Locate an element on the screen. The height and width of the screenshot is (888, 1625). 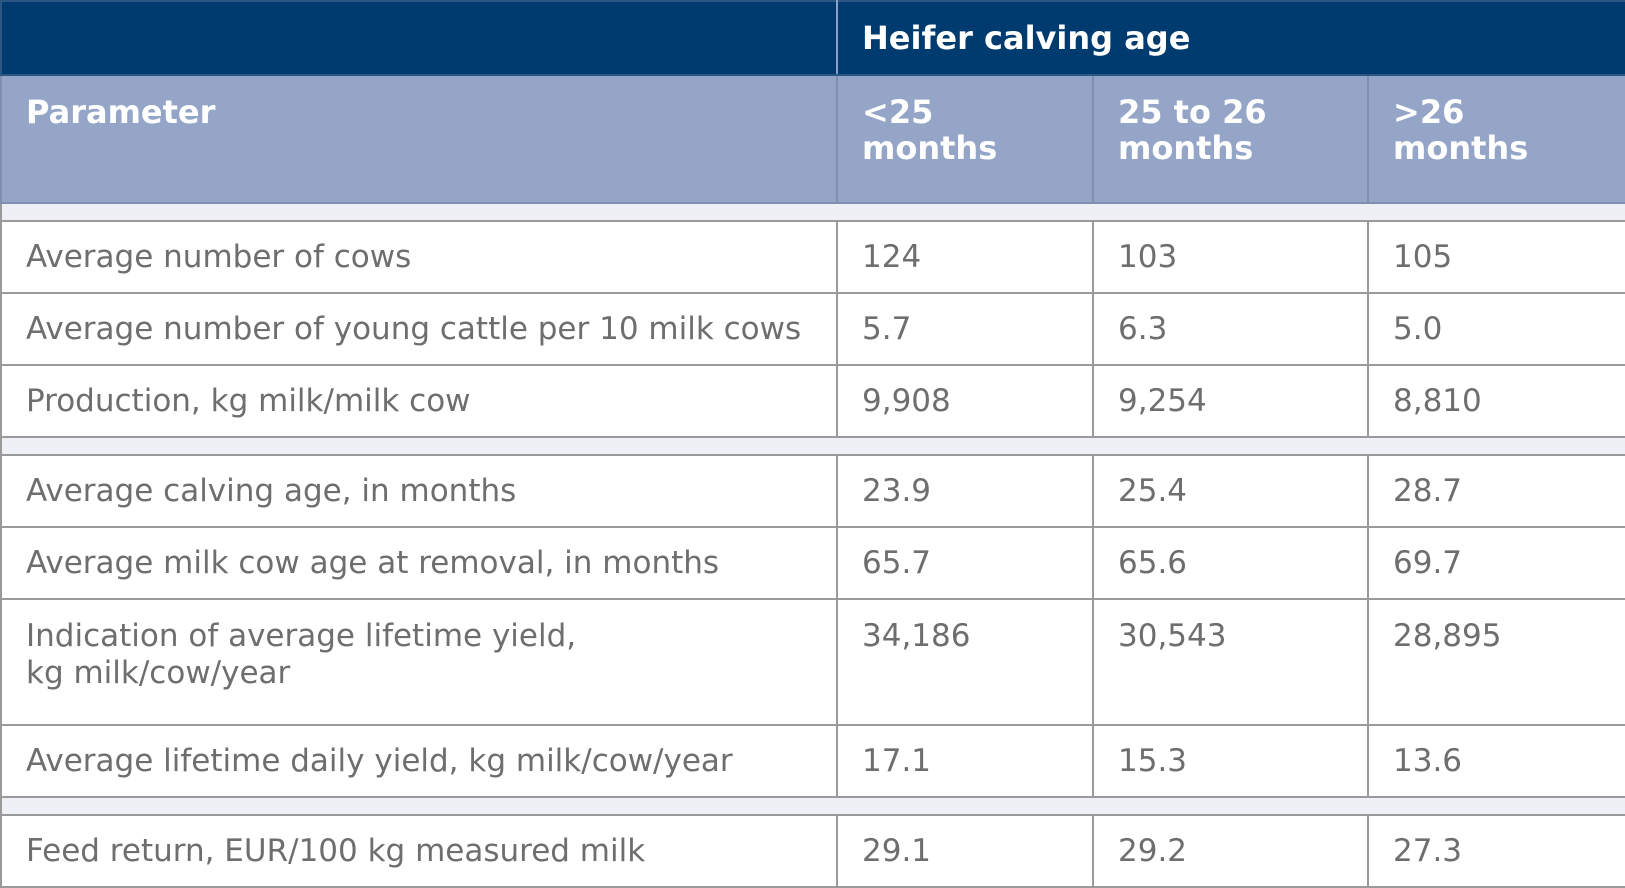
value-cell: 124 is located at coordinates (965, 257).